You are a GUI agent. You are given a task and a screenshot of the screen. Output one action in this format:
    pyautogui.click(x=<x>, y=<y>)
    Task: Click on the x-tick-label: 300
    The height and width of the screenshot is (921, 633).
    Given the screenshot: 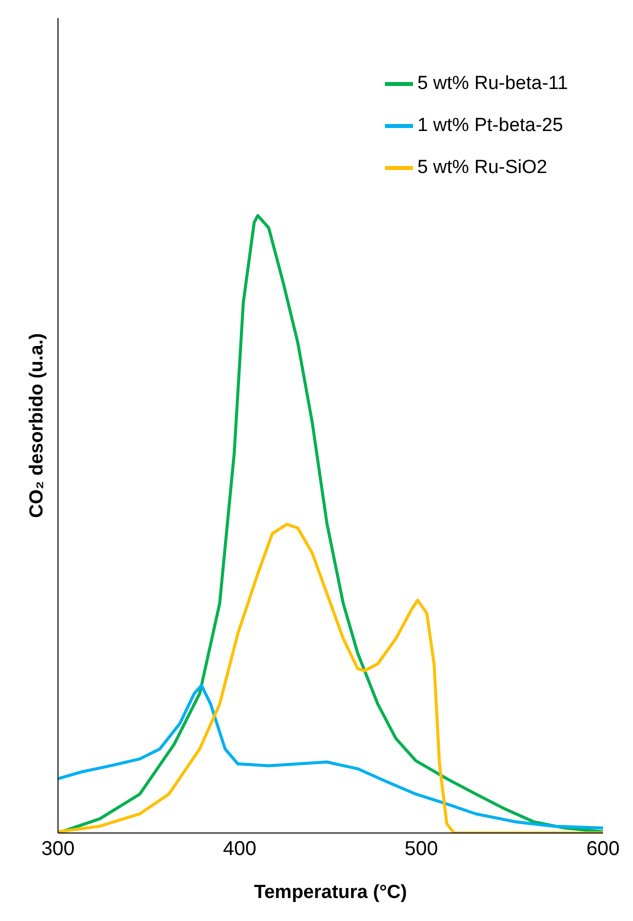 What is the action you would take?
    pyautogui.click(x=58, y=849)
    